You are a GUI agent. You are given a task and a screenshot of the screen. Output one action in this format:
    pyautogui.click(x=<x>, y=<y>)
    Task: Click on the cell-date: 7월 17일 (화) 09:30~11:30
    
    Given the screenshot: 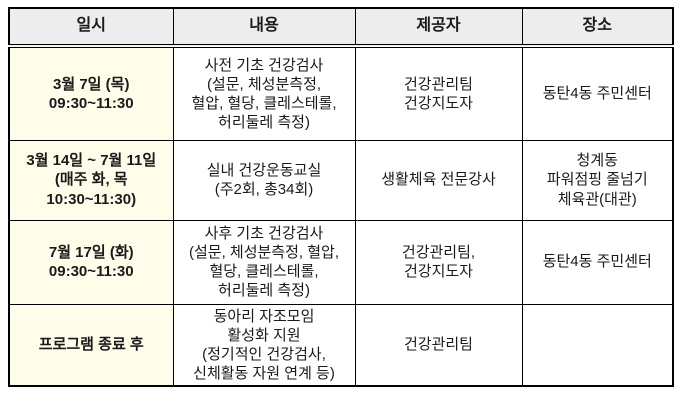 What is the action you would take?
    pyautogui.click(x=91, y=262)
    